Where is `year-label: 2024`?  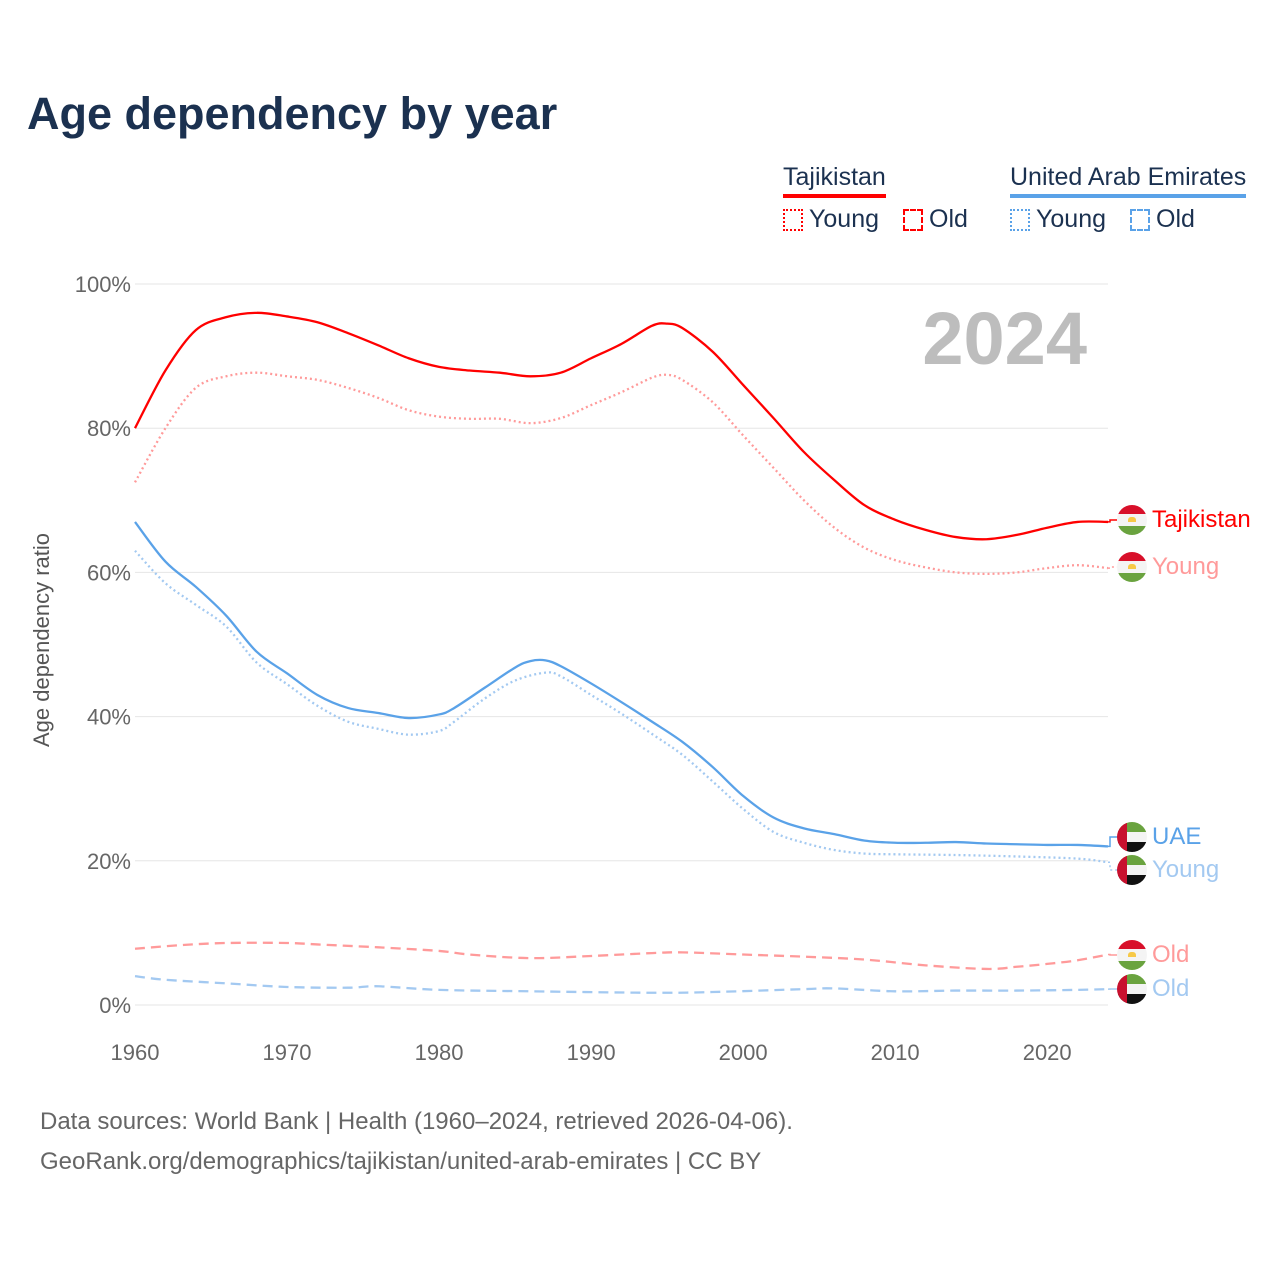 year-label: 2024 is located at coordinates (1004, 338).